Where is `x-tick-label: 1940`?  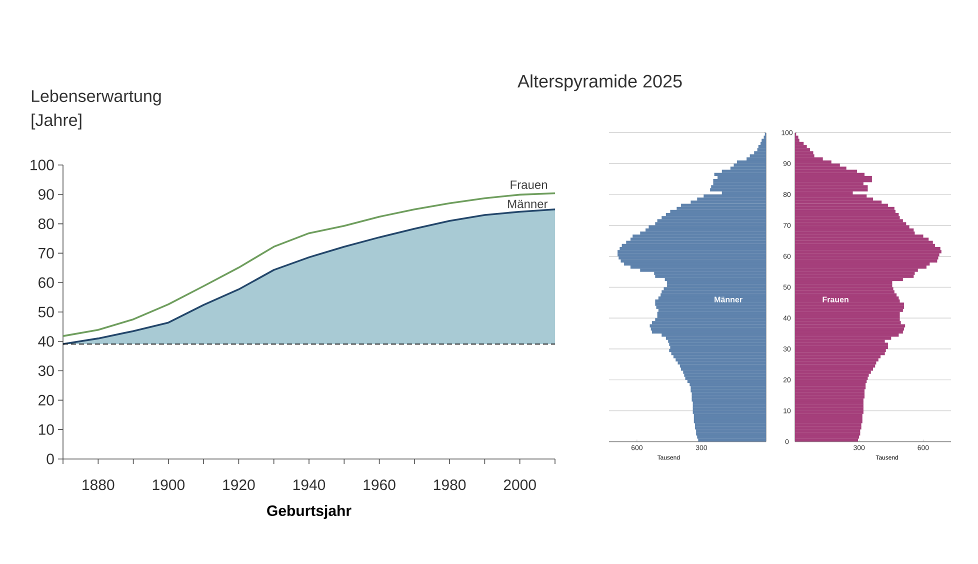 x-tick-label: 1940 is located at coordinates (309, 485).